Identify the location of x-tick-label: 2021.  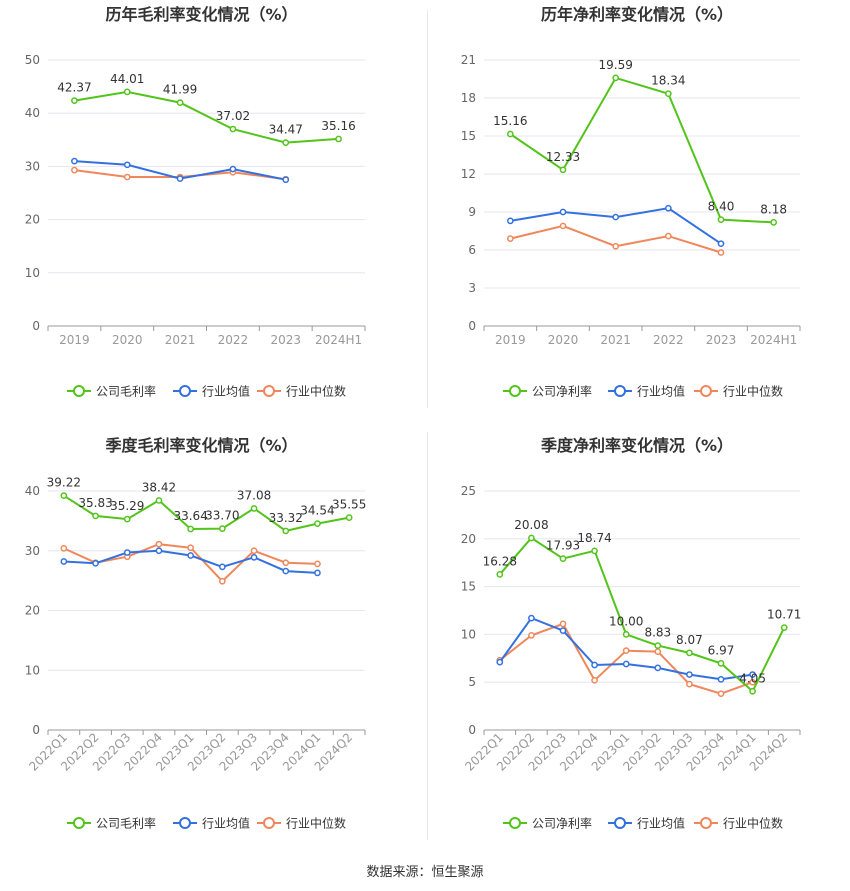
(180, 340).